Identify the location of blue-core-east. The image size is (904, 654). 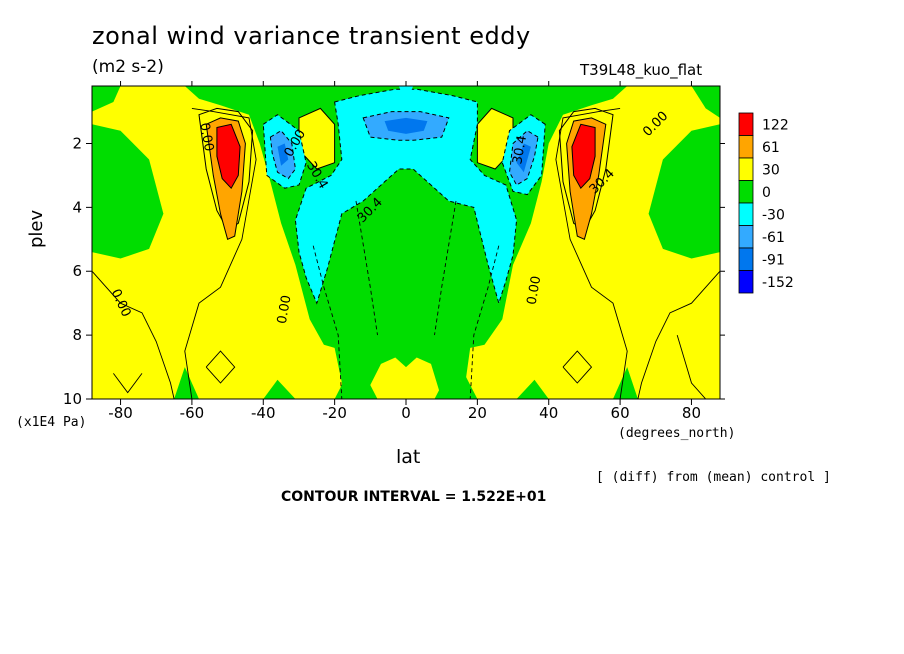
(523, 158).